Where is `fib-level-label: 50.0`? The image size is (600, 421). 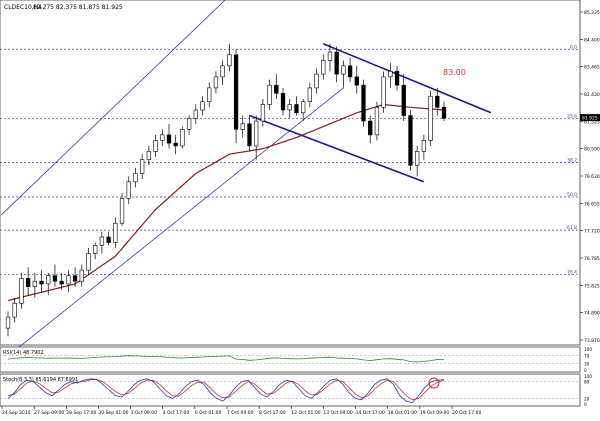
fib-level-label: 50.0 is located at coordinates (572, 195).